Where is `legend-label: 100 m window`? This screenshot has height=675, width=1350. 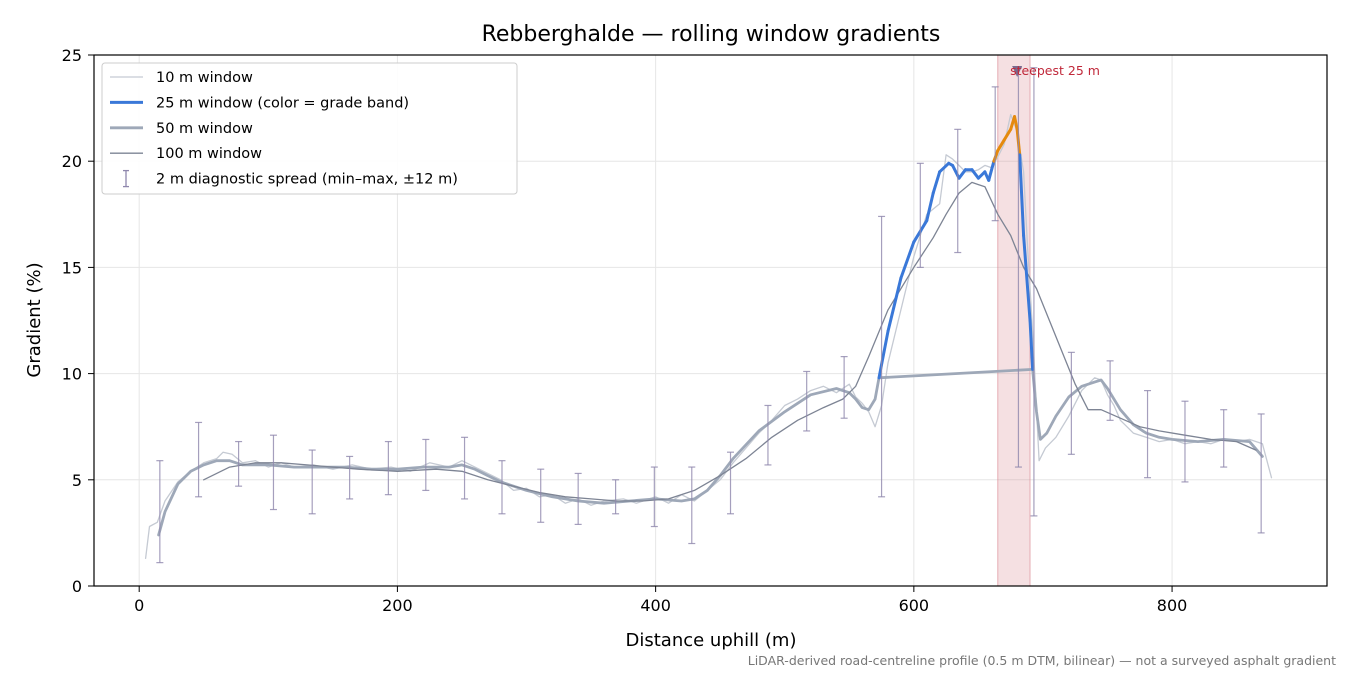 legend-label: 100 m window is located at coordinates (209, 154).